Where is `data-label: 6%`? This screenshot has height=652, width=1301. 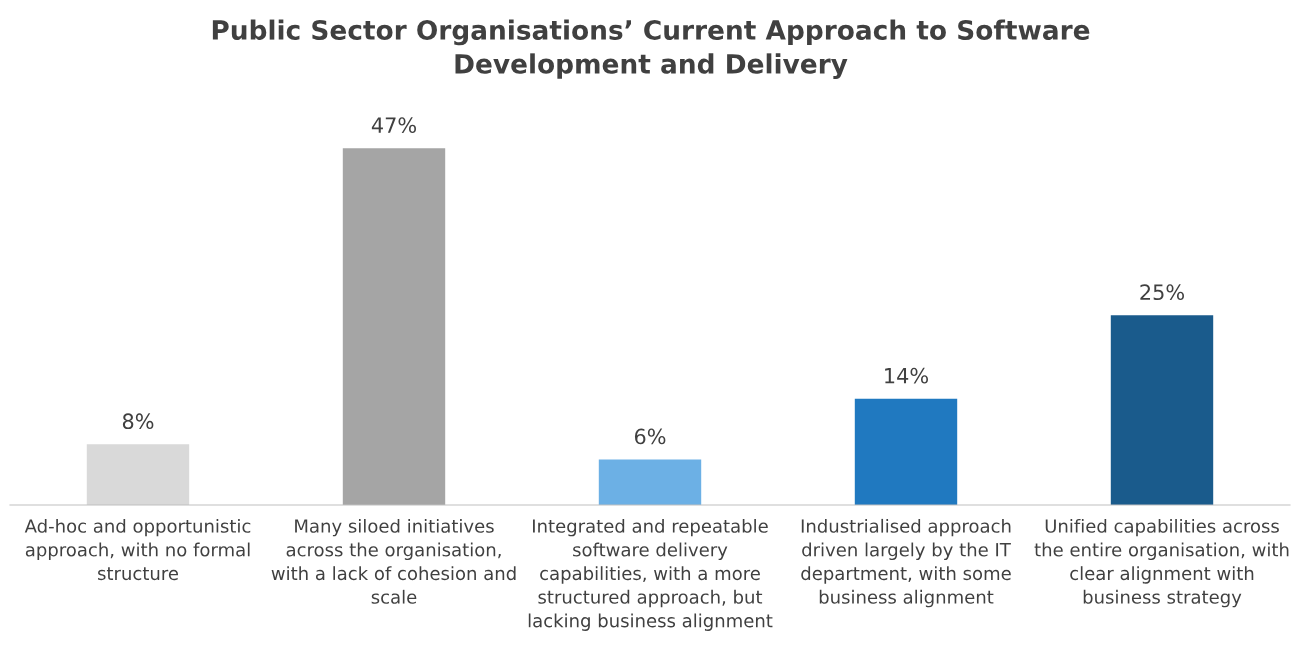
data-label: 6% is located at coordinates (650, 436).